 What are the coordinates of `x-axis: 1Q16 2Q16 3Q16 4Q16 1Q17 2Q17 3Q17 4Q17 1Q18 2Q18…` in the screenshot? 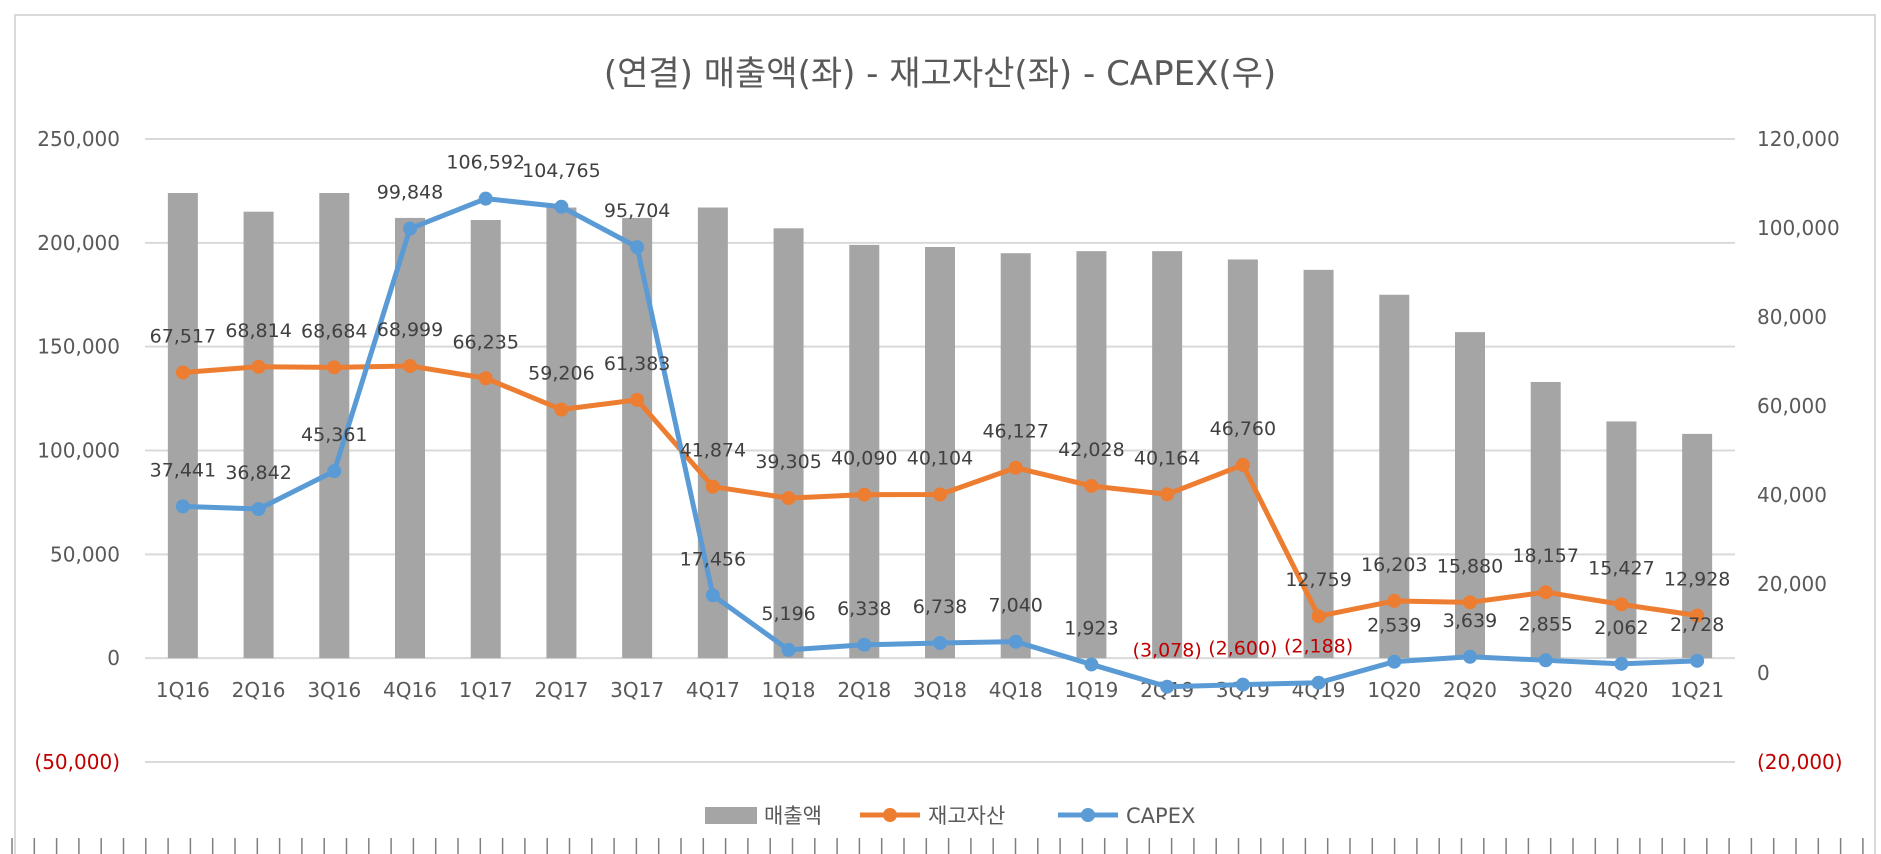 It's located at (940, 690).